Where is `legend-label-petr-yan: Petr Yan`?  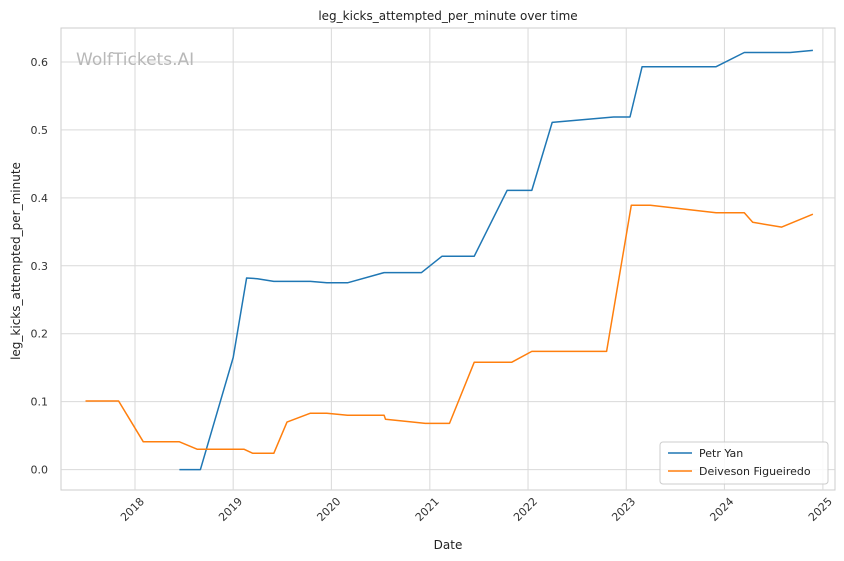 legend-label-petr-yan: Petr Yan is located at coordinates (721, 453).